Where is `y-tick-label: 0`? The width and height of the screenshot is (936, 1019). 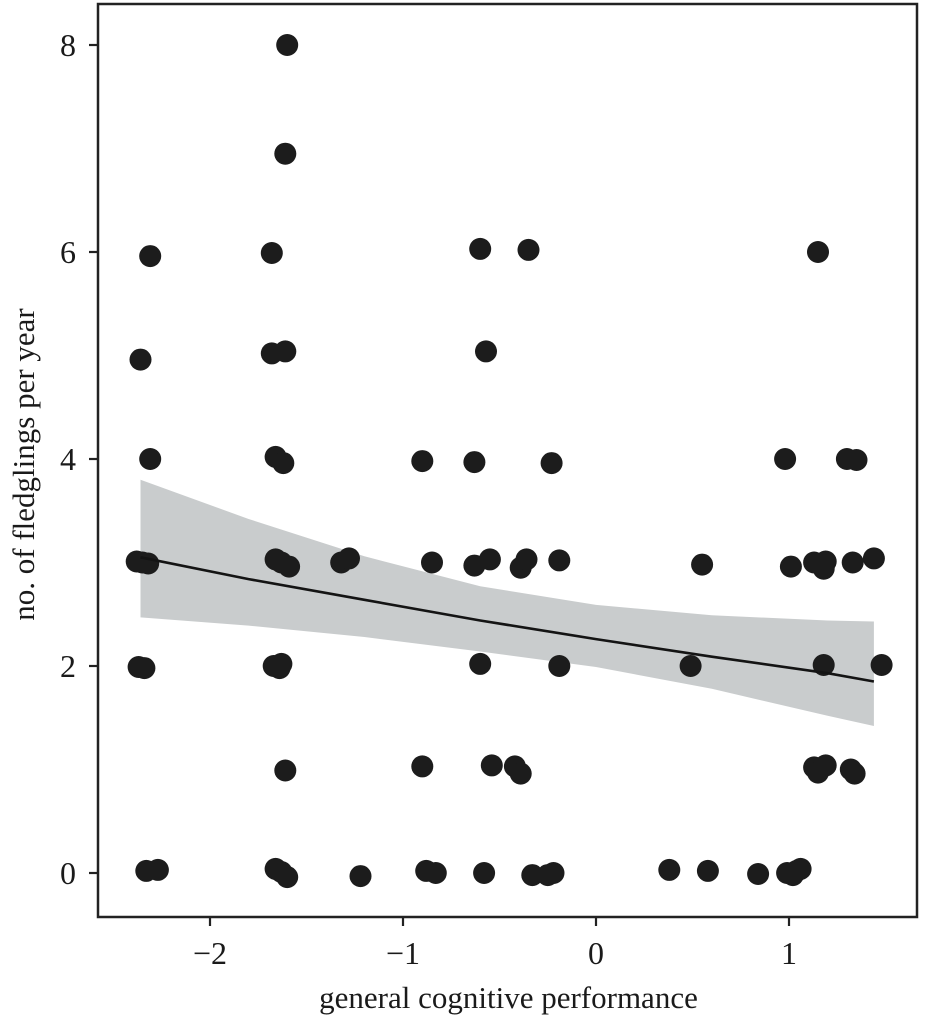
y-tick-label: 0 is located at coordinates (68, 873).